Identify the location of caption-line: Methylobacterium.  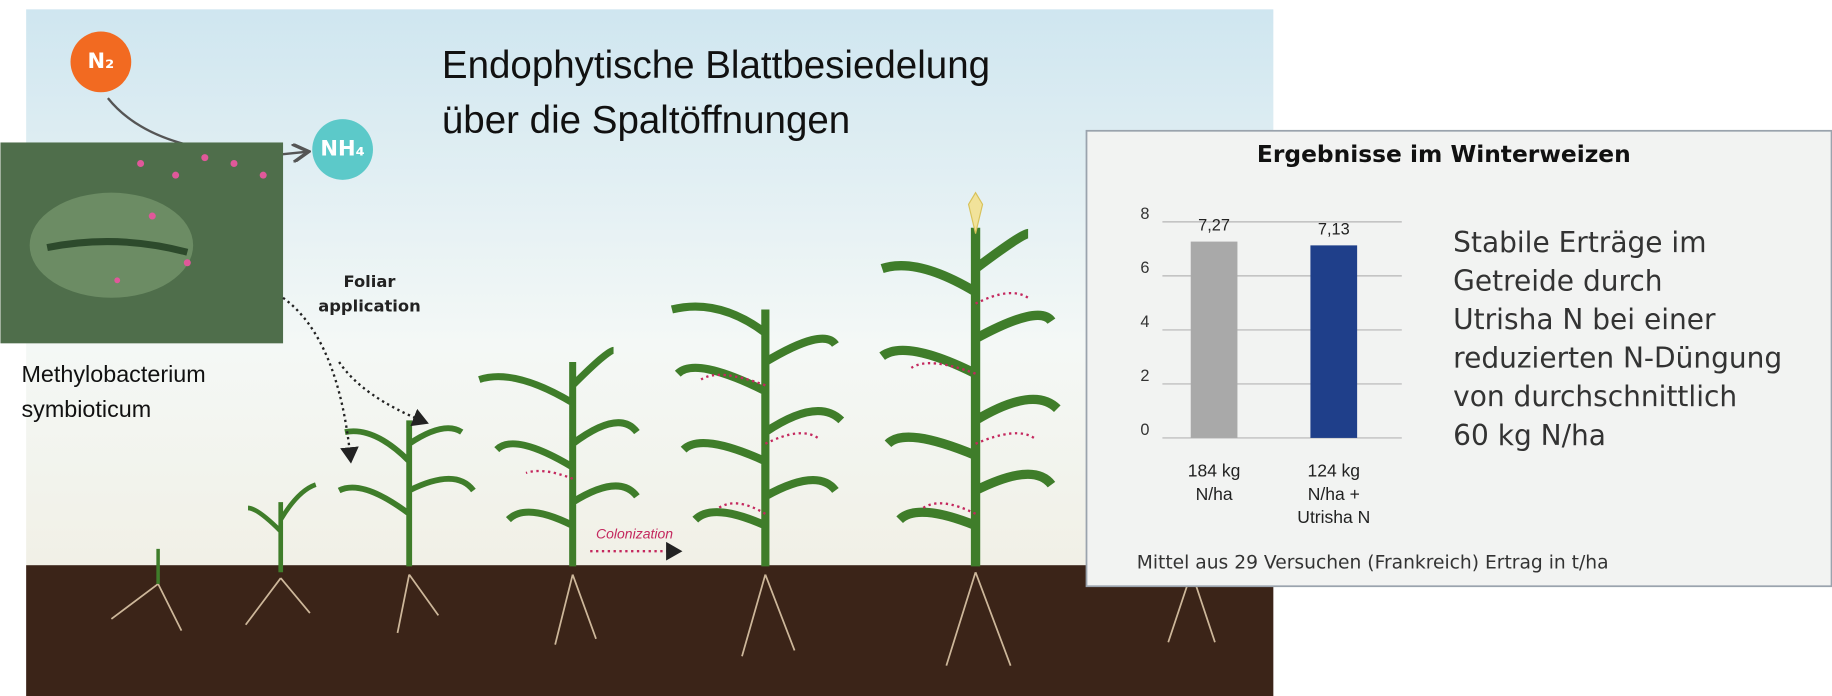
(113, 374).